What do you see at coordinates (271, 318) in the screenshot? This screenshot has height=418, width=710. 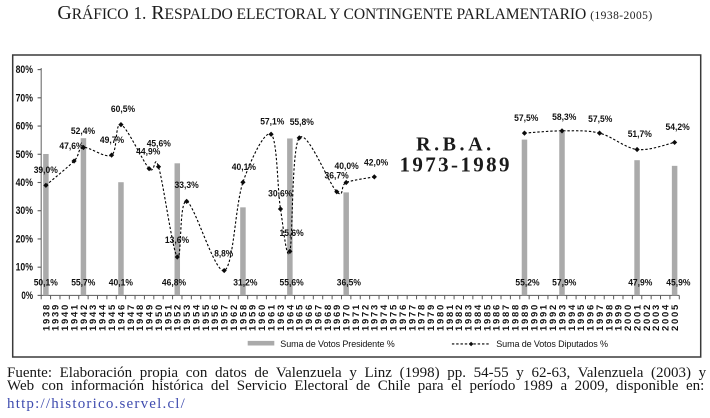 I see `svg-text: 1961` at bounding box center [271, 318].